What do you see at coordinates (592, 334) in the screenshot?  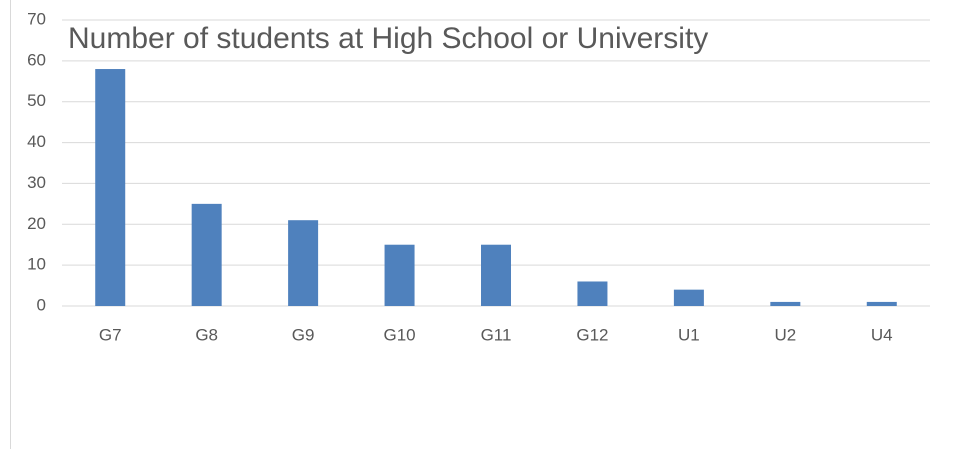 I see `x-tick-label: G12` at bounding box center [592, 334].